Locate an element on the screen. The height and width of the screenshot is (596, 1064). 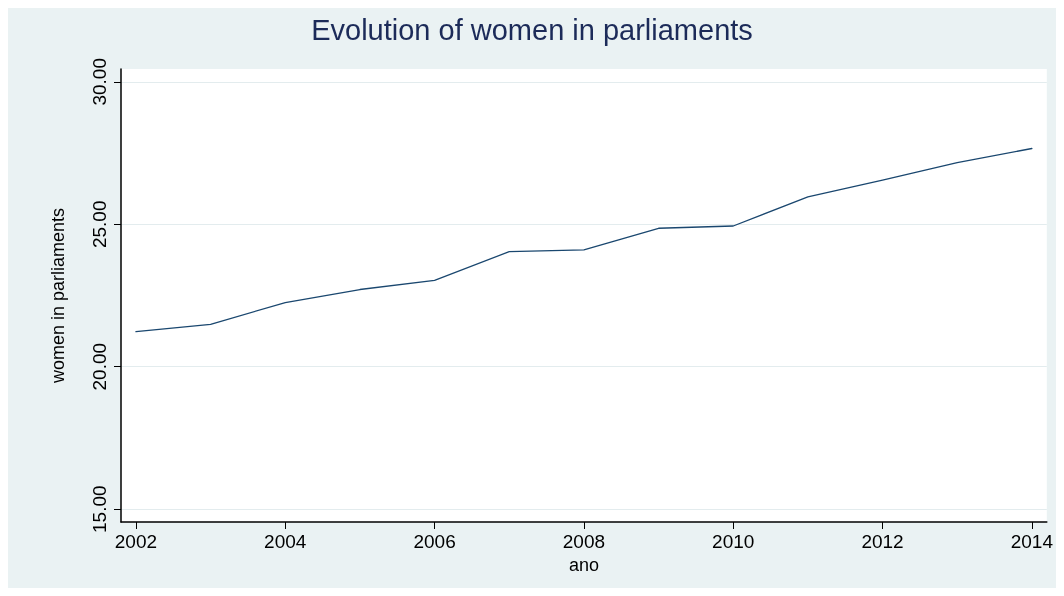
x-tick-label: 2004 is located at coordinates (285, 541).